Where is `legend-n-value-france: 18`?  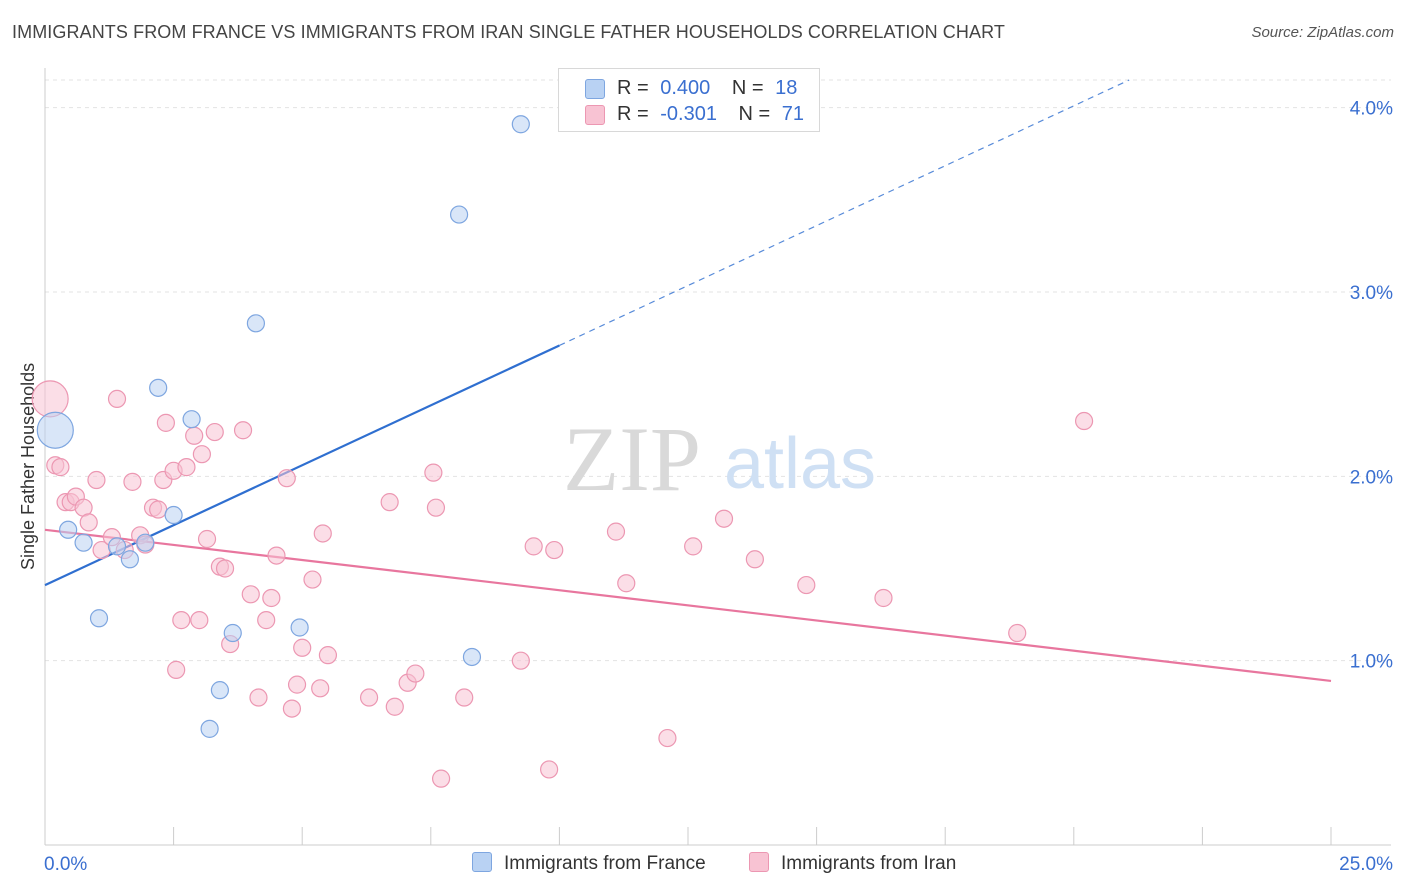
legend-n-value-france: 18 is located at coordinates (786, 88).